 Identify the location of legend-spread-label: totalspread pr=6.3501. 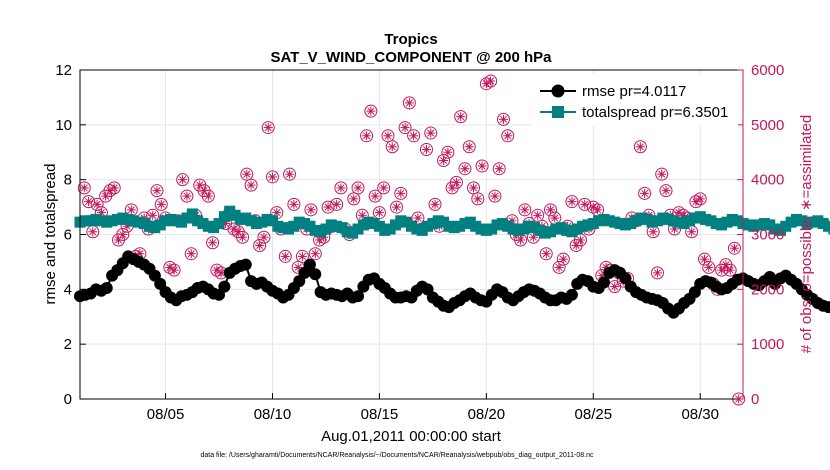
(655, 112).